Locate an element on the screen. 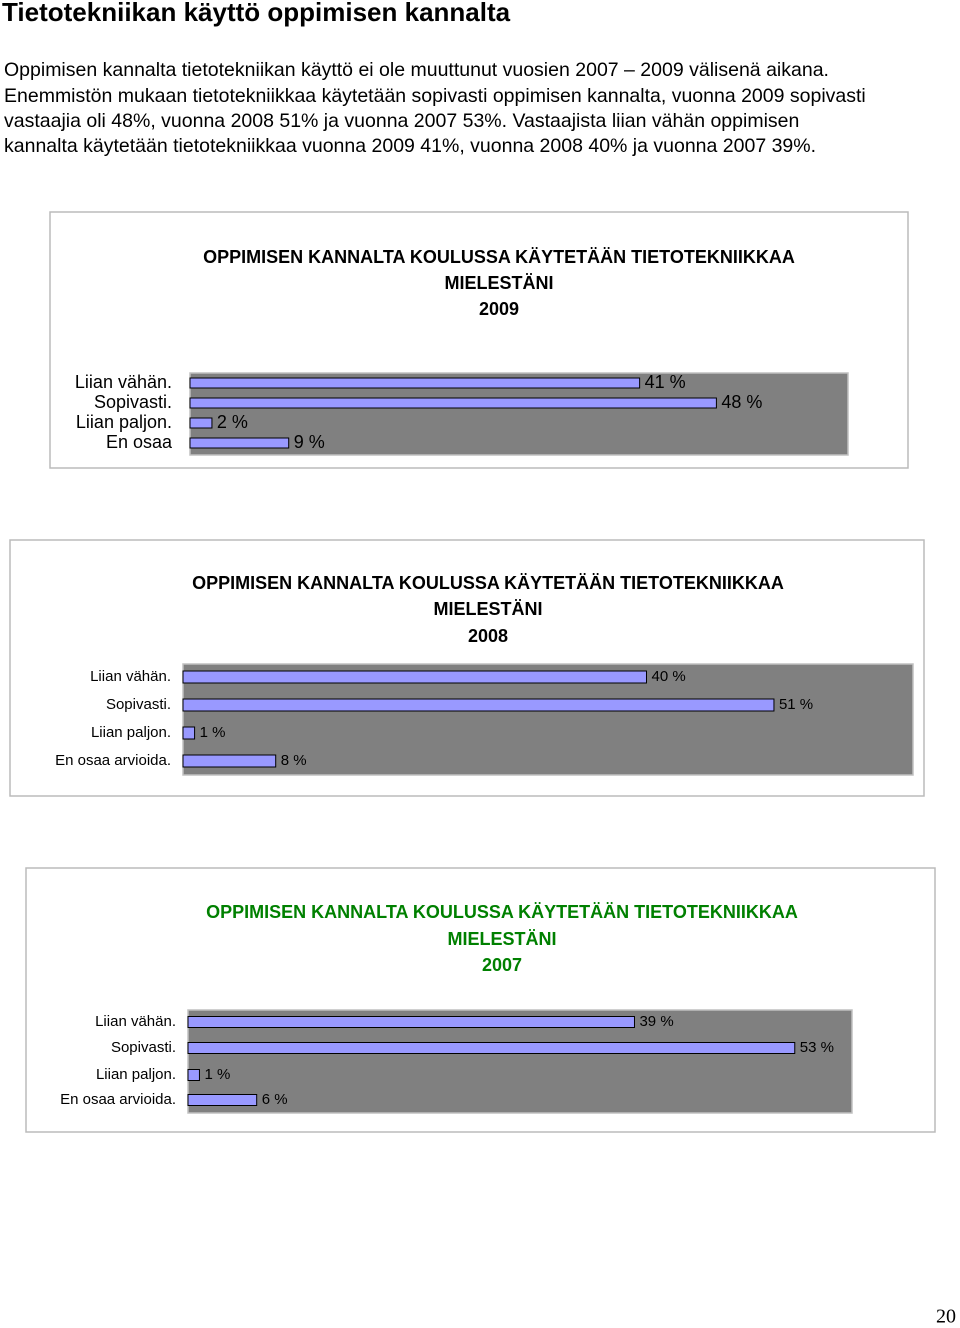 The width and height of the screenshot is (960, 1328). page-title: Tietotekniikan käyttö oppimisen kannalta is located at coordinates (256, 13).